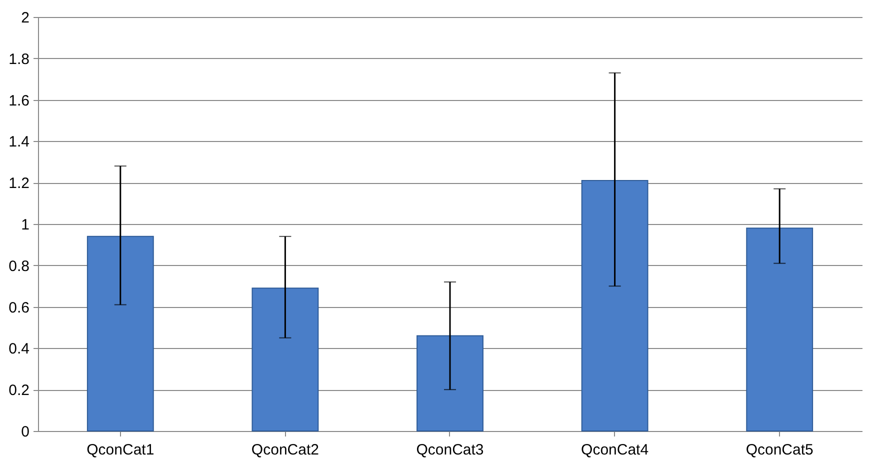 The width and height of the screenshot is (870, 463). Describe the element at coordinates (25, 432) in the screenshot. I see `y-tick-label: 0` at that location.